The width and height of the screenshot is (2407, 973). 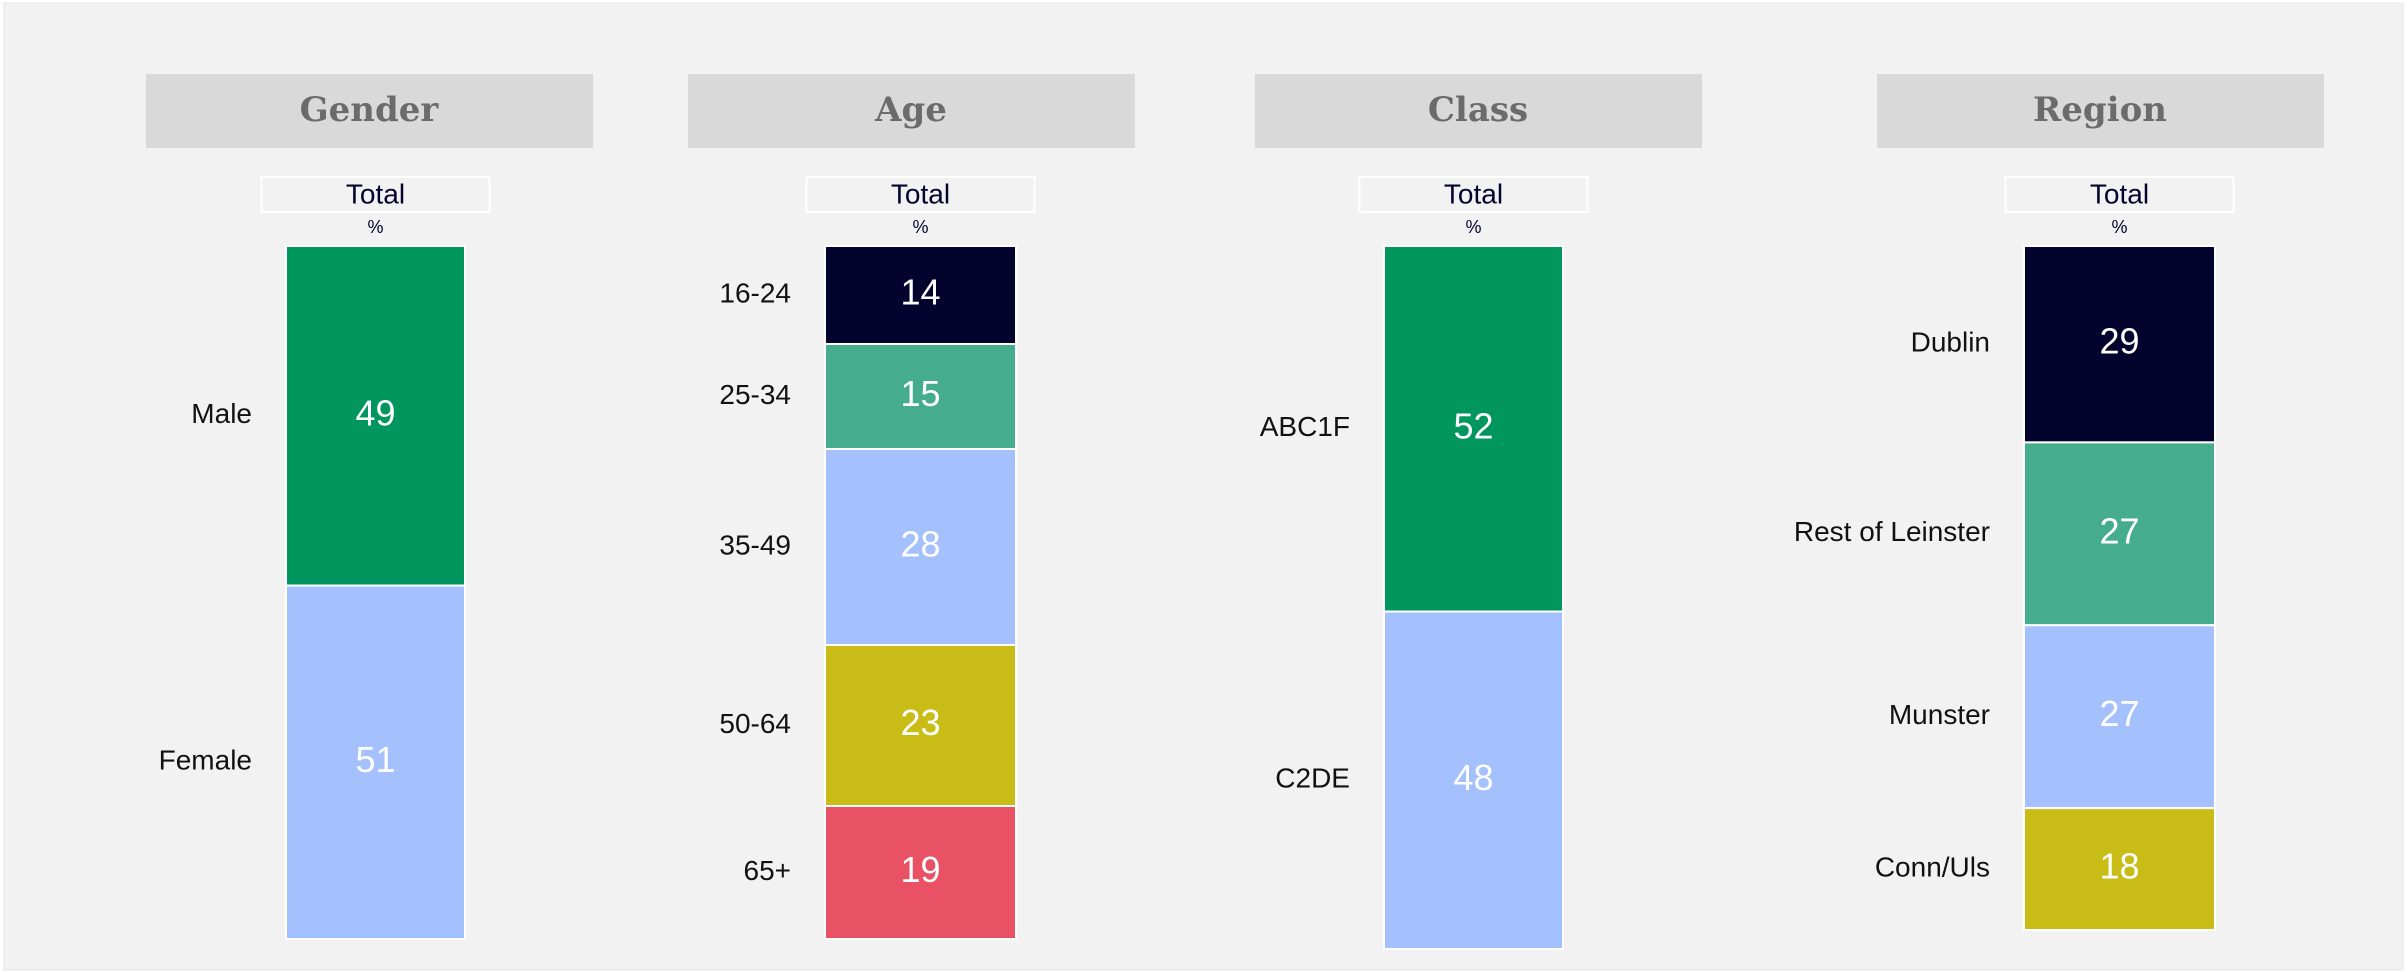 I want to click on value-label: 29, so click(x=2119, y=341).